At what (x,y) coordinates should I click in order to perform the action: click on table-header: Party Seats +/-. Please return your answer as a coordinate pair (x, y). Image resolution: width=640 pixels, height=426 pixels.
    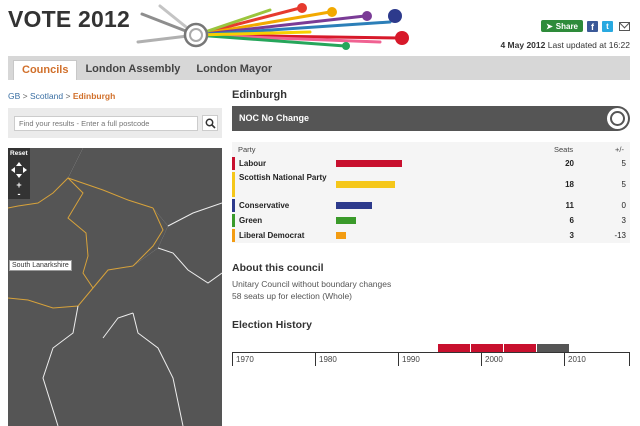
    Looking at the image, I should click on (431, 149).